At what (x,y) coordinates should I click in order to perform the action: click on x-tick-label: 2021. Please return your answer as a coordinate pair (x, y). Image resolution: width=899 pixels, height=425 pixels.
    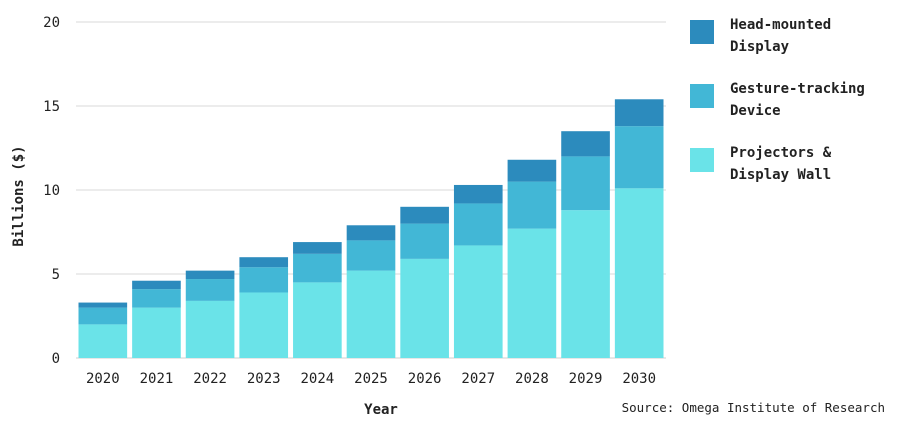
    Looking at the image, I should click on (157, 379).